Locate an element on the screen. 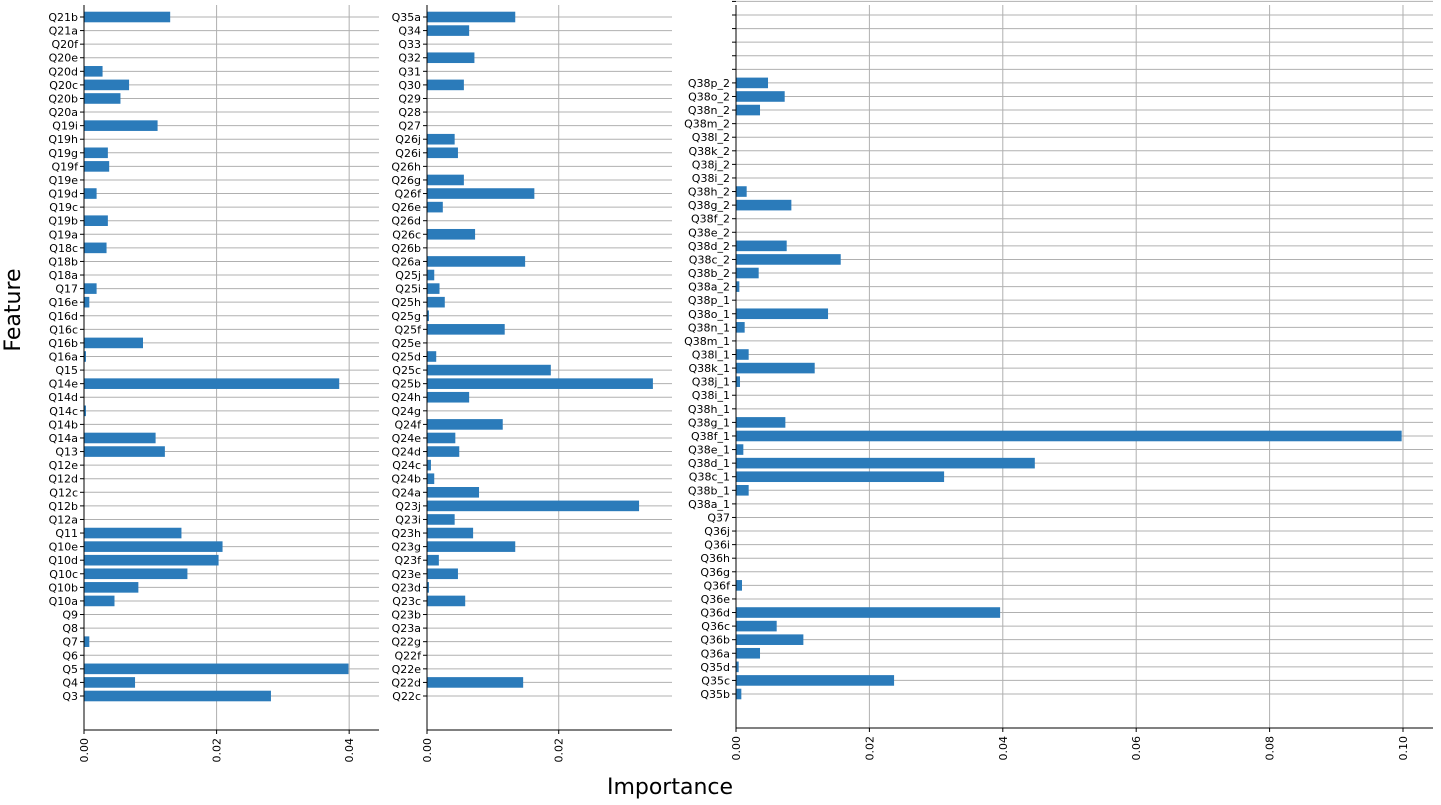  y-tick-label: Q38c_1 is located at coordinates (709, 477).